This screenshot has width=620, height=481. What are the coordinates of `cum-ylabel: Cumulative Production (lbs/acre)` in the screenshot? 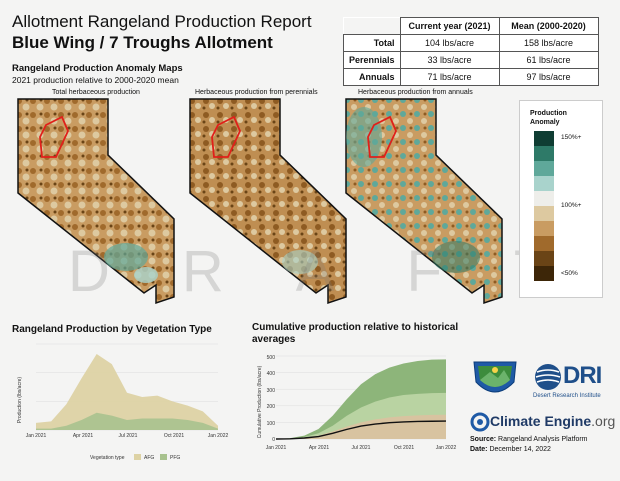 It's located at (260, 401).